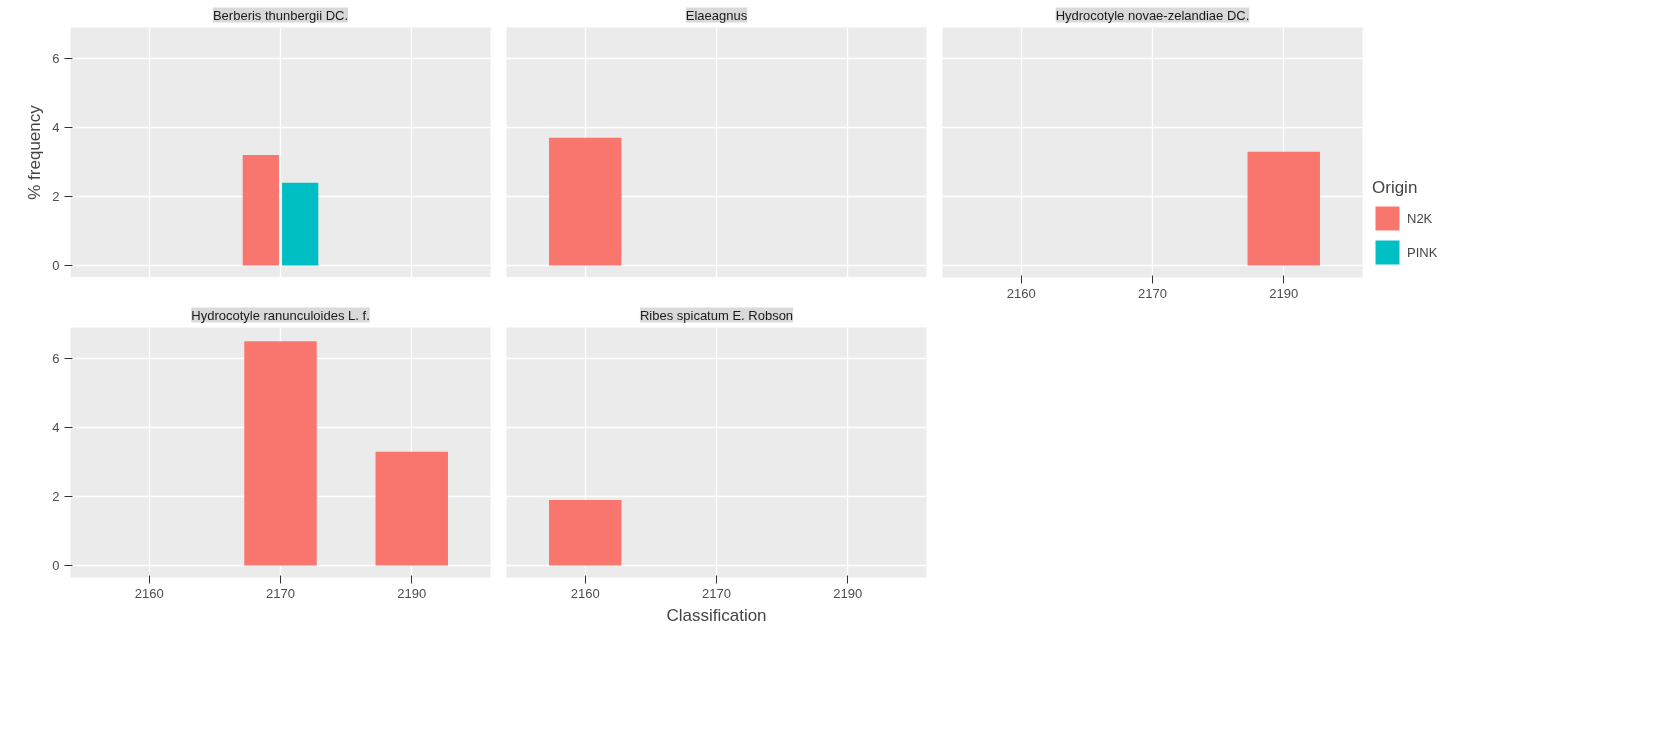 The width and height of the screenshot is (1680, 747). What do you see at coordinates (716, 315) in the screenshot?
I see `chart-title: Ribes spicatum E. Robson` at bounding box center [716, 315].